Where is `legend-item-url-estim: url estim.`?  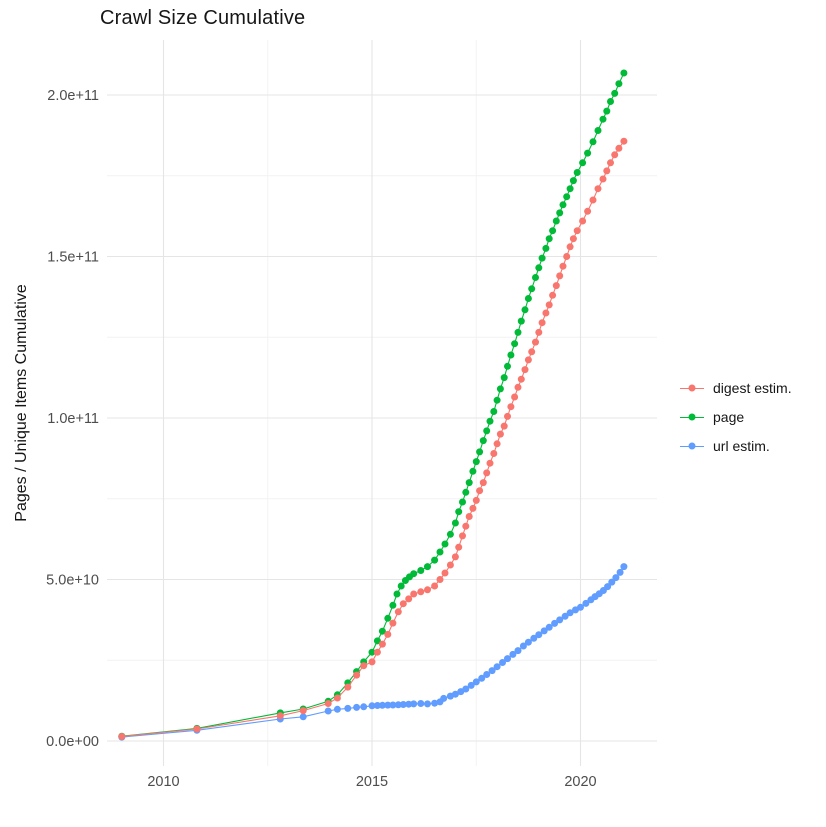 legend-item-url-estim: url estim. is located at coordinates (736, 446).